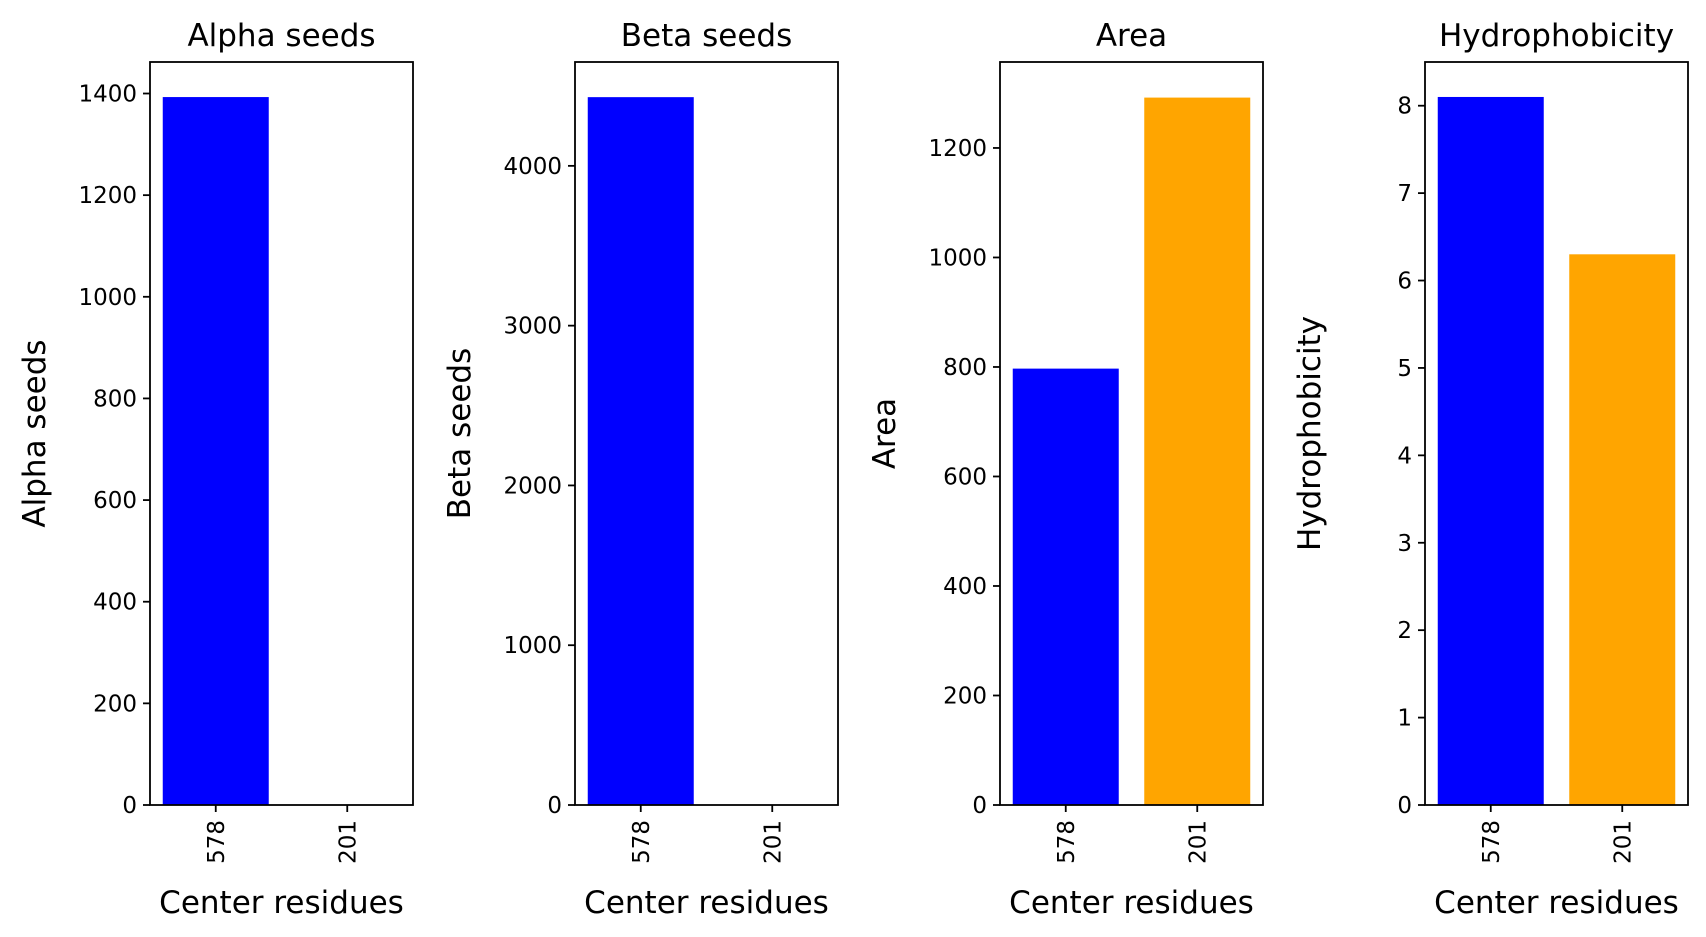 This screenshot has width=1706, height=937. I want to click on y-tick-label: 1400, so click(107, 95).